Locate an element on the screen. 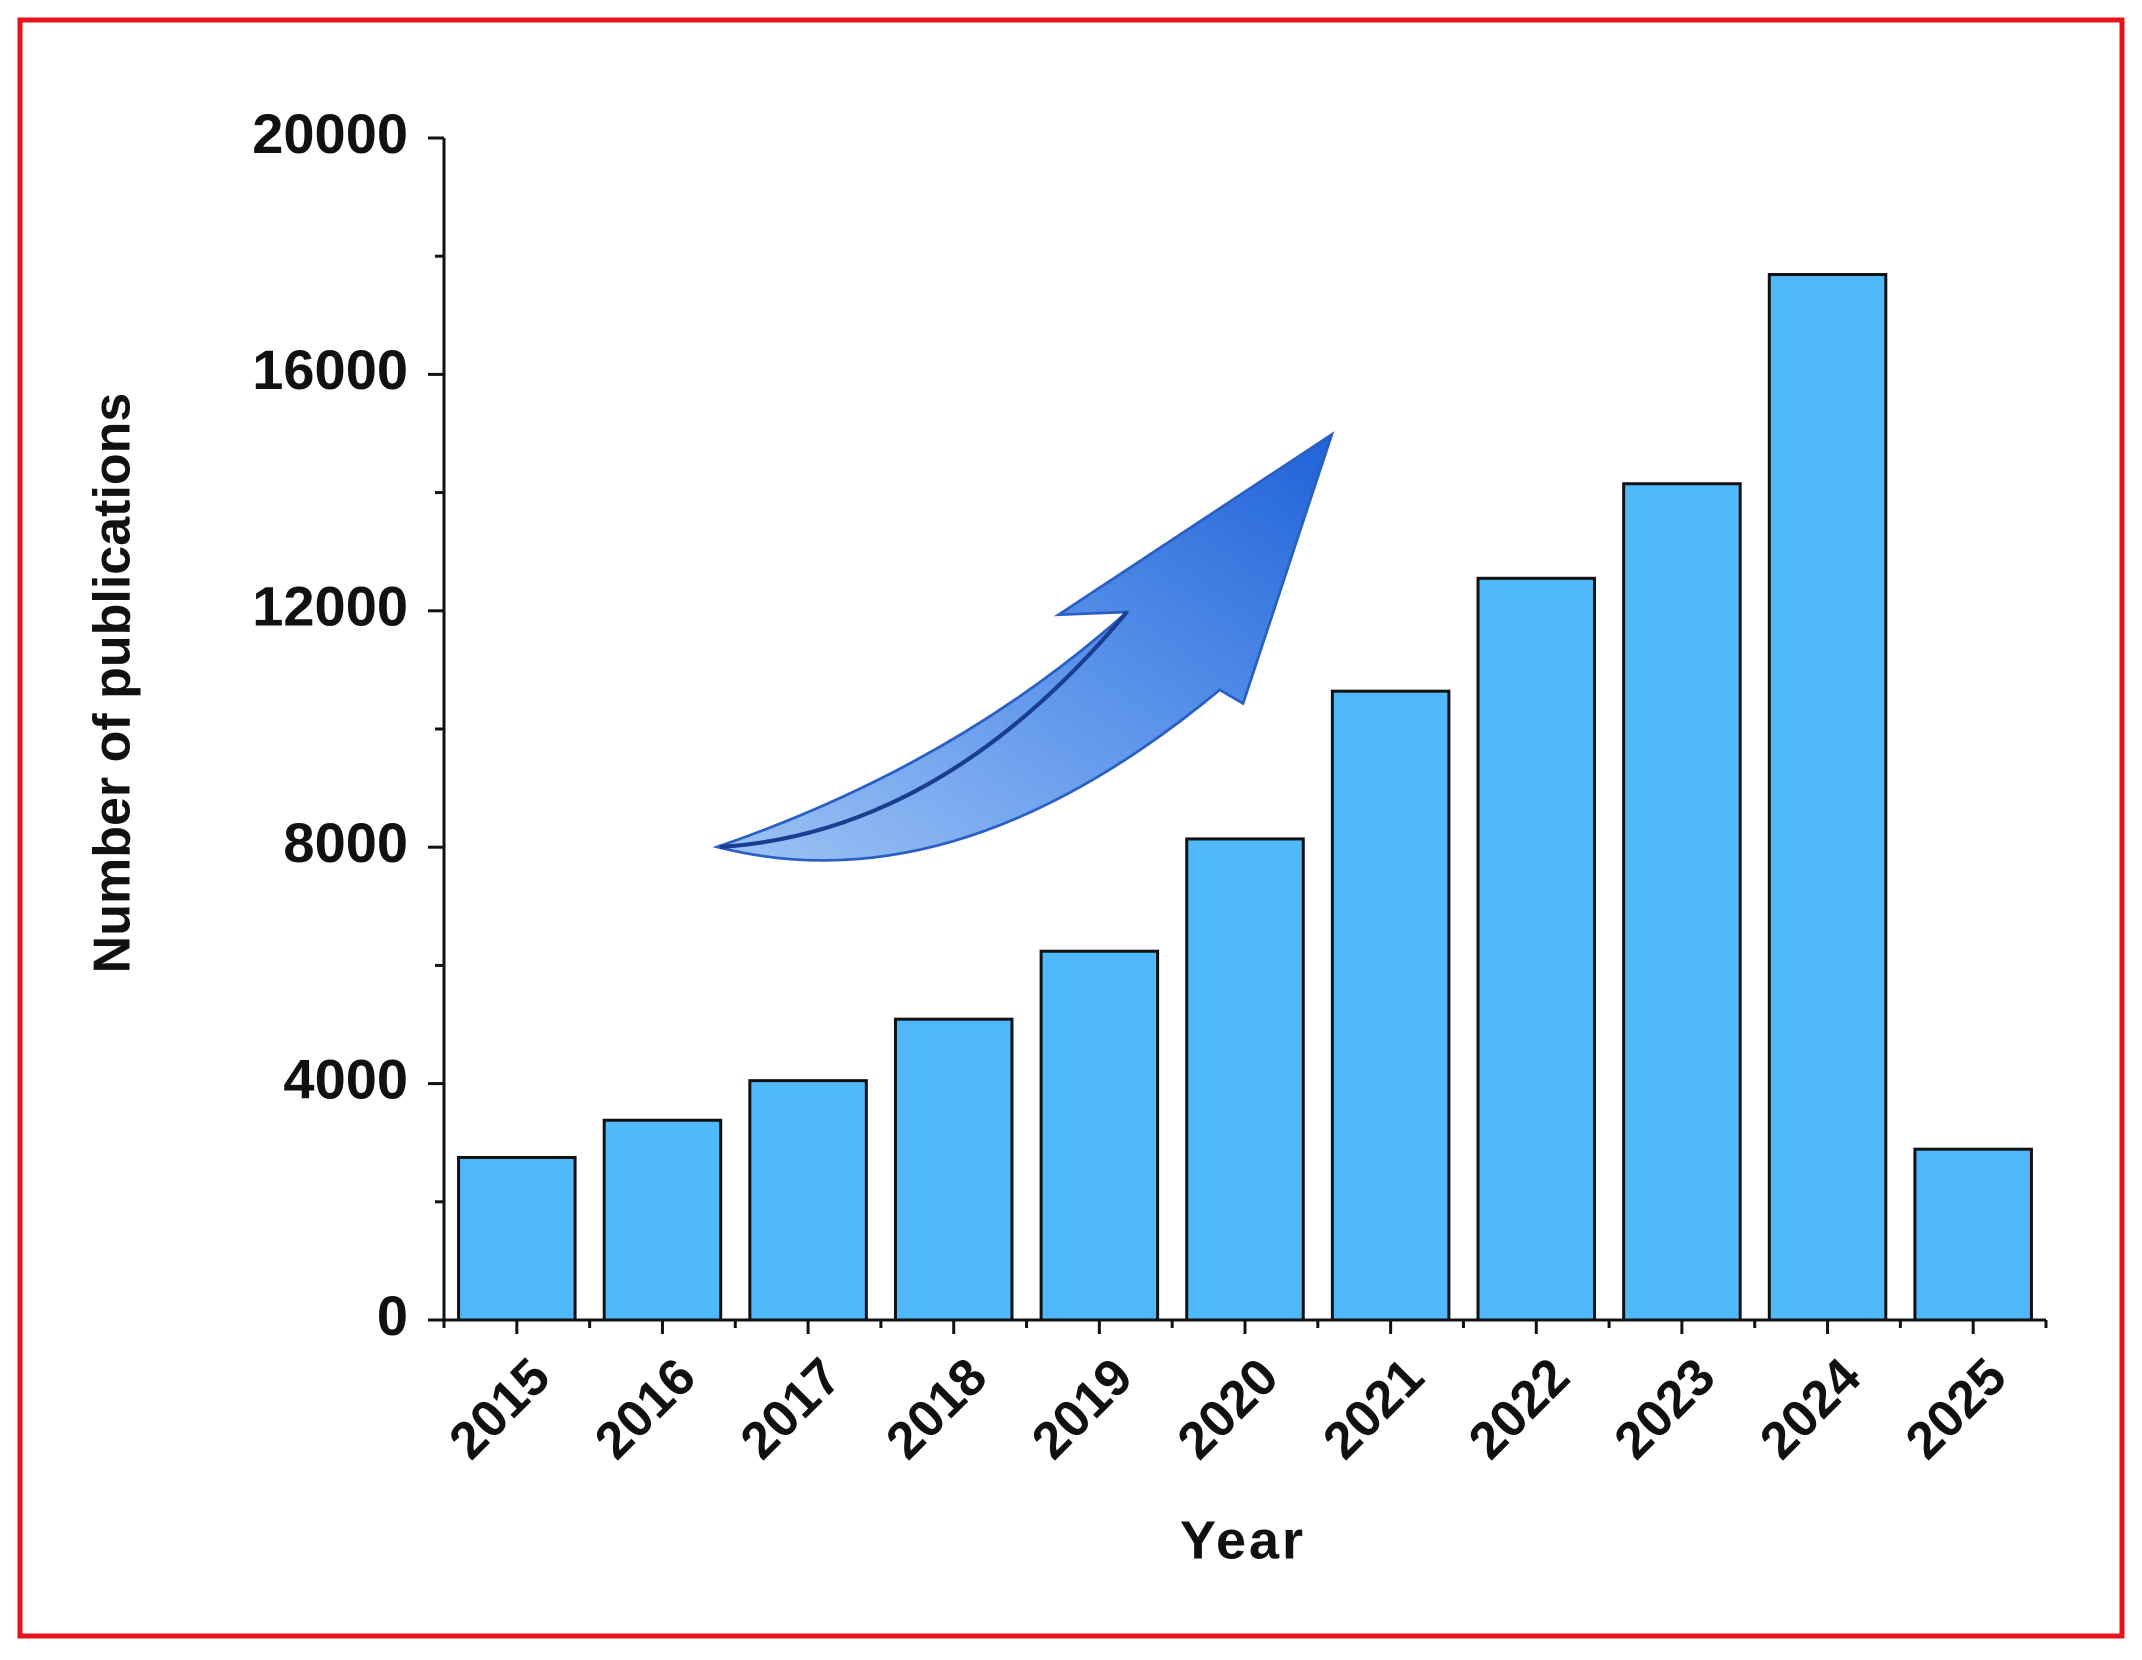  x-tick-label: 2017 is located at coordinates (791, 1408).